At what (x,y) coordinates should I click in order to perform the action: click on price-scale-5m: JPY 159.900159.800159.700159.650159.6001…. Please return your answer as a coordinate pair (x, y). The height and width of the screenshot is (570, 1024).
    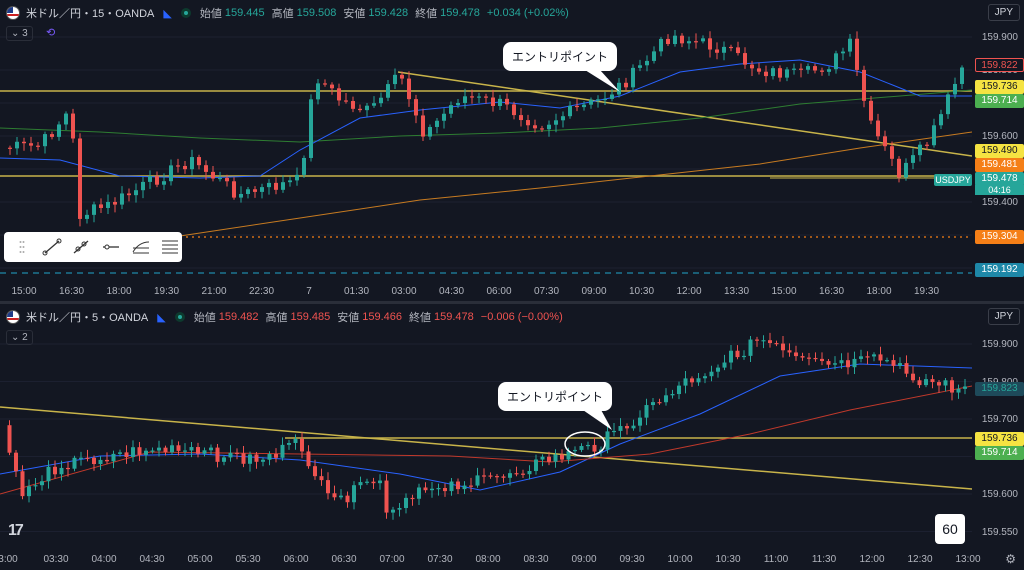
    Looking at the image, I should click on (998, 437).